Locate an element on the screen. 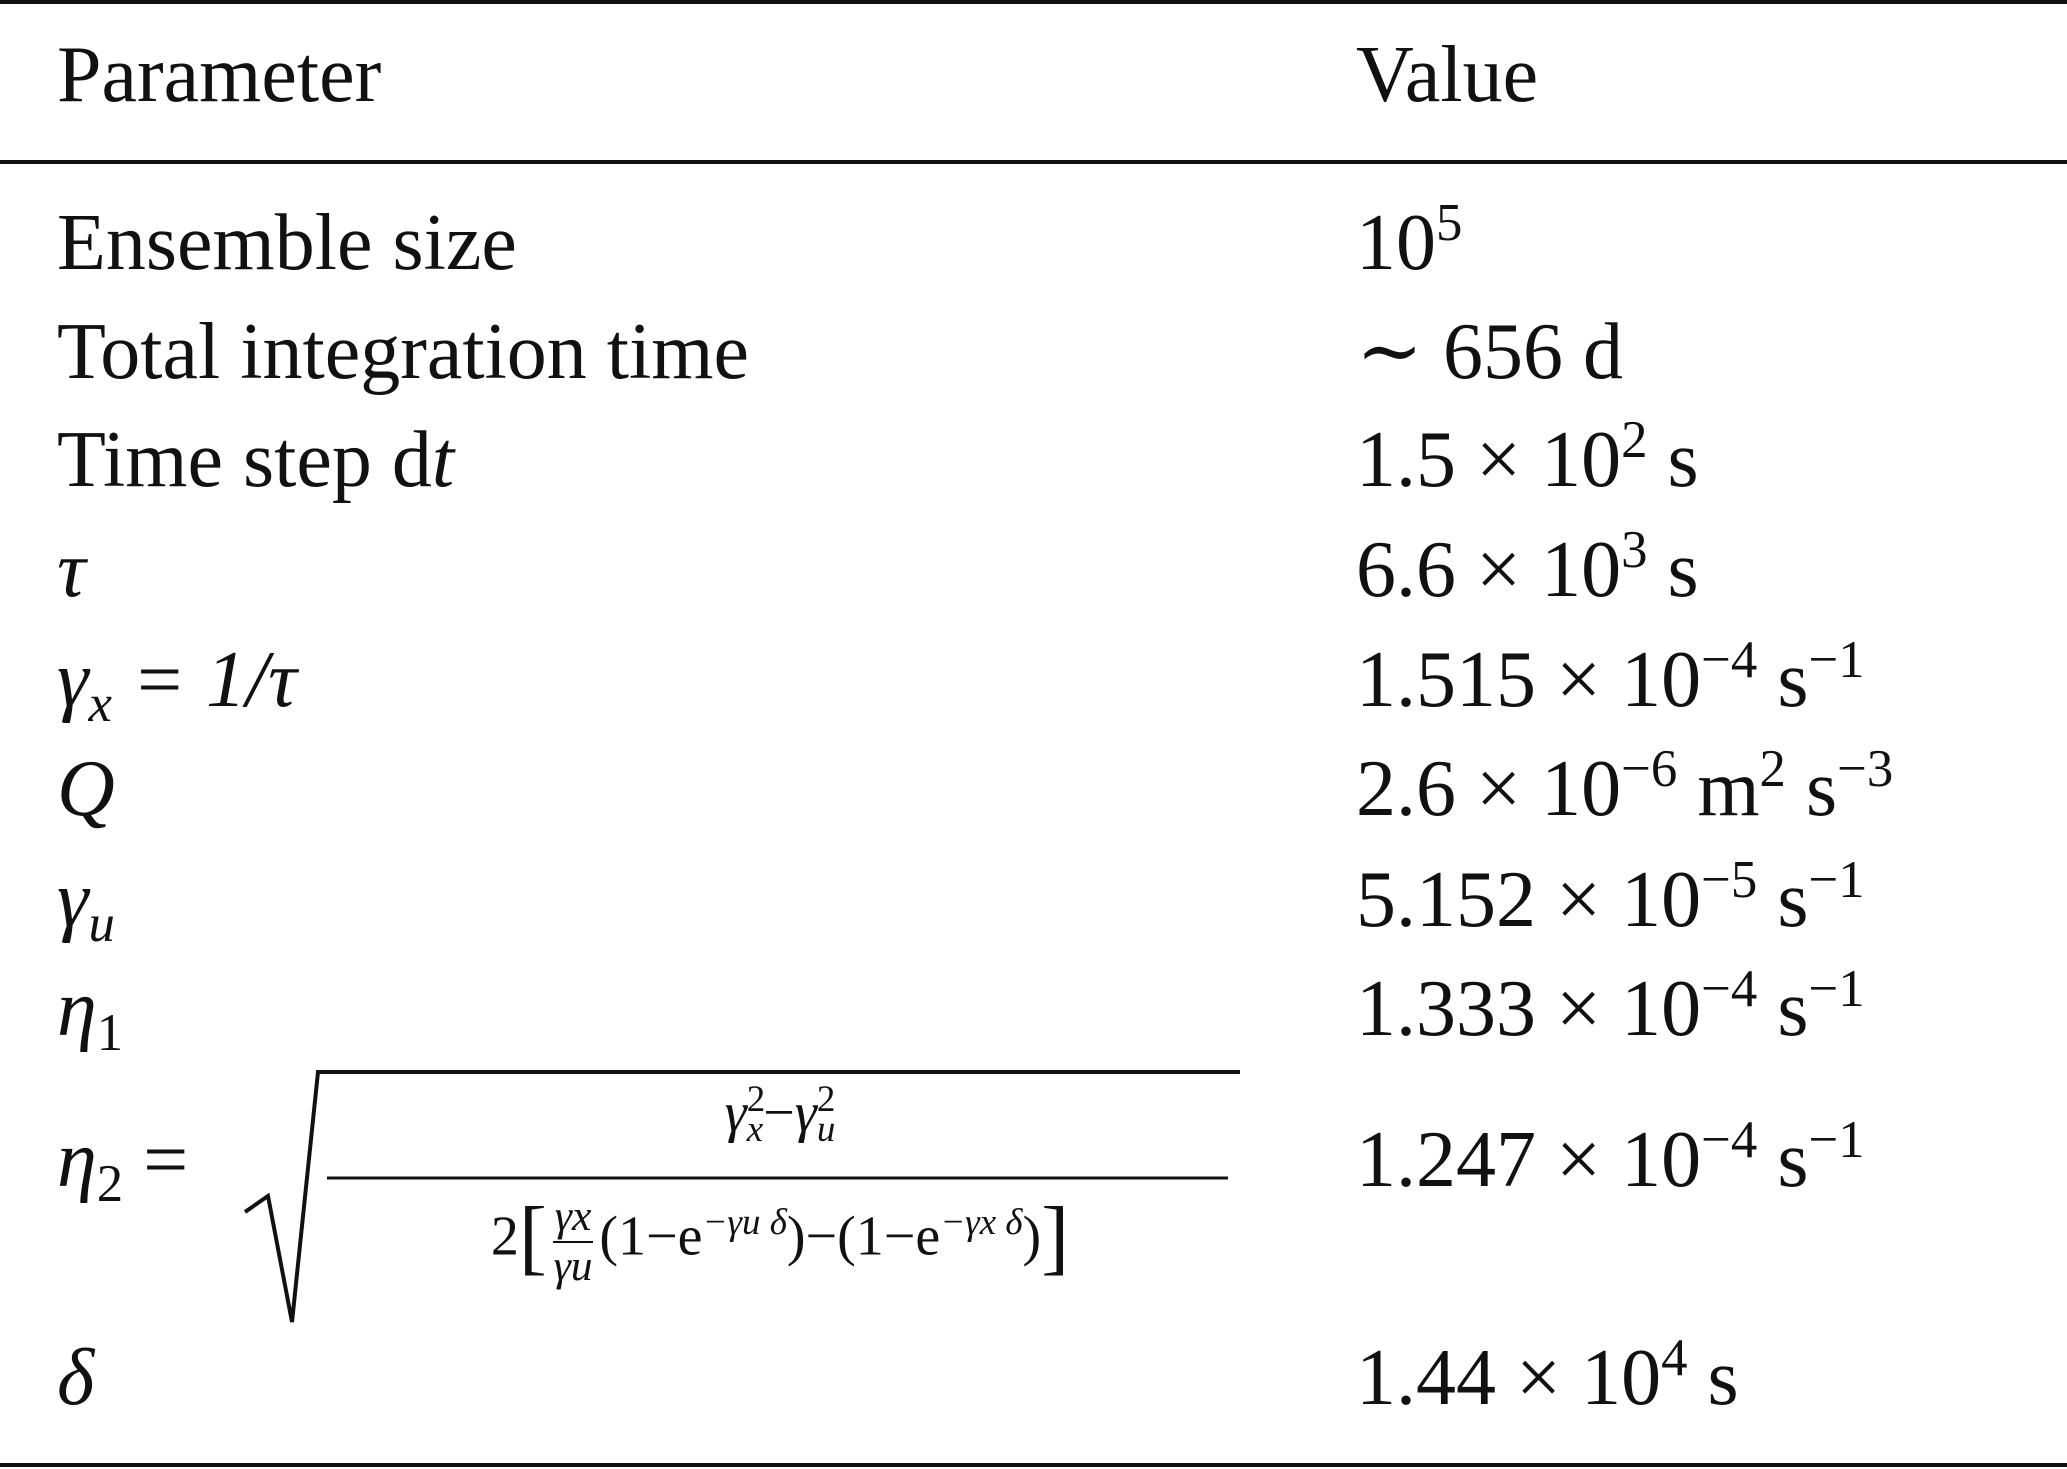 This screenshot has height=1469, width=2067. eta2-numerator: γ2x−γ2u is located at coordinates (780, 1113).